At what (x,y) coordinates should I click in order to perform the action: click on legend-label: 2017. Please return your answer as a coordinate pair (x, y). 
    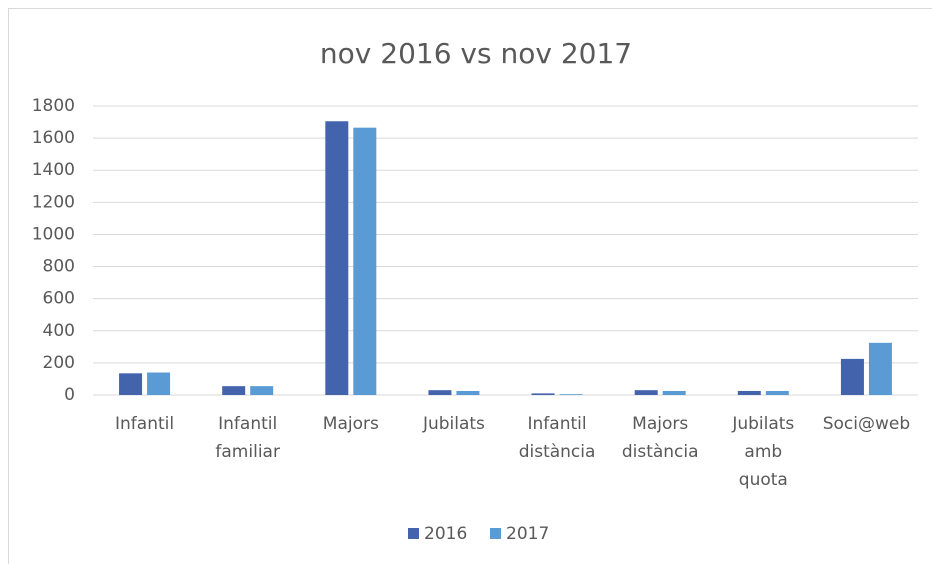
    Looking at the image, I should click on (527, 534).